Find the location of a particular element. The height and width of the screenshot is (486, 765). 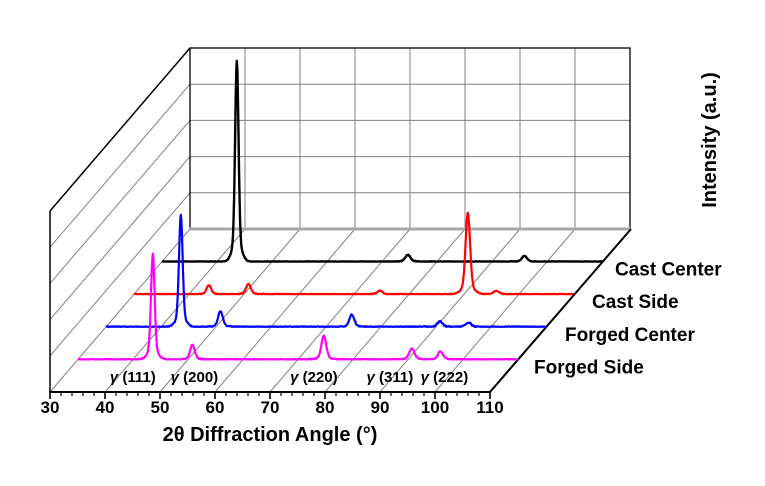

x-tick-label-40: 40 is located at coordinates (105, 407).